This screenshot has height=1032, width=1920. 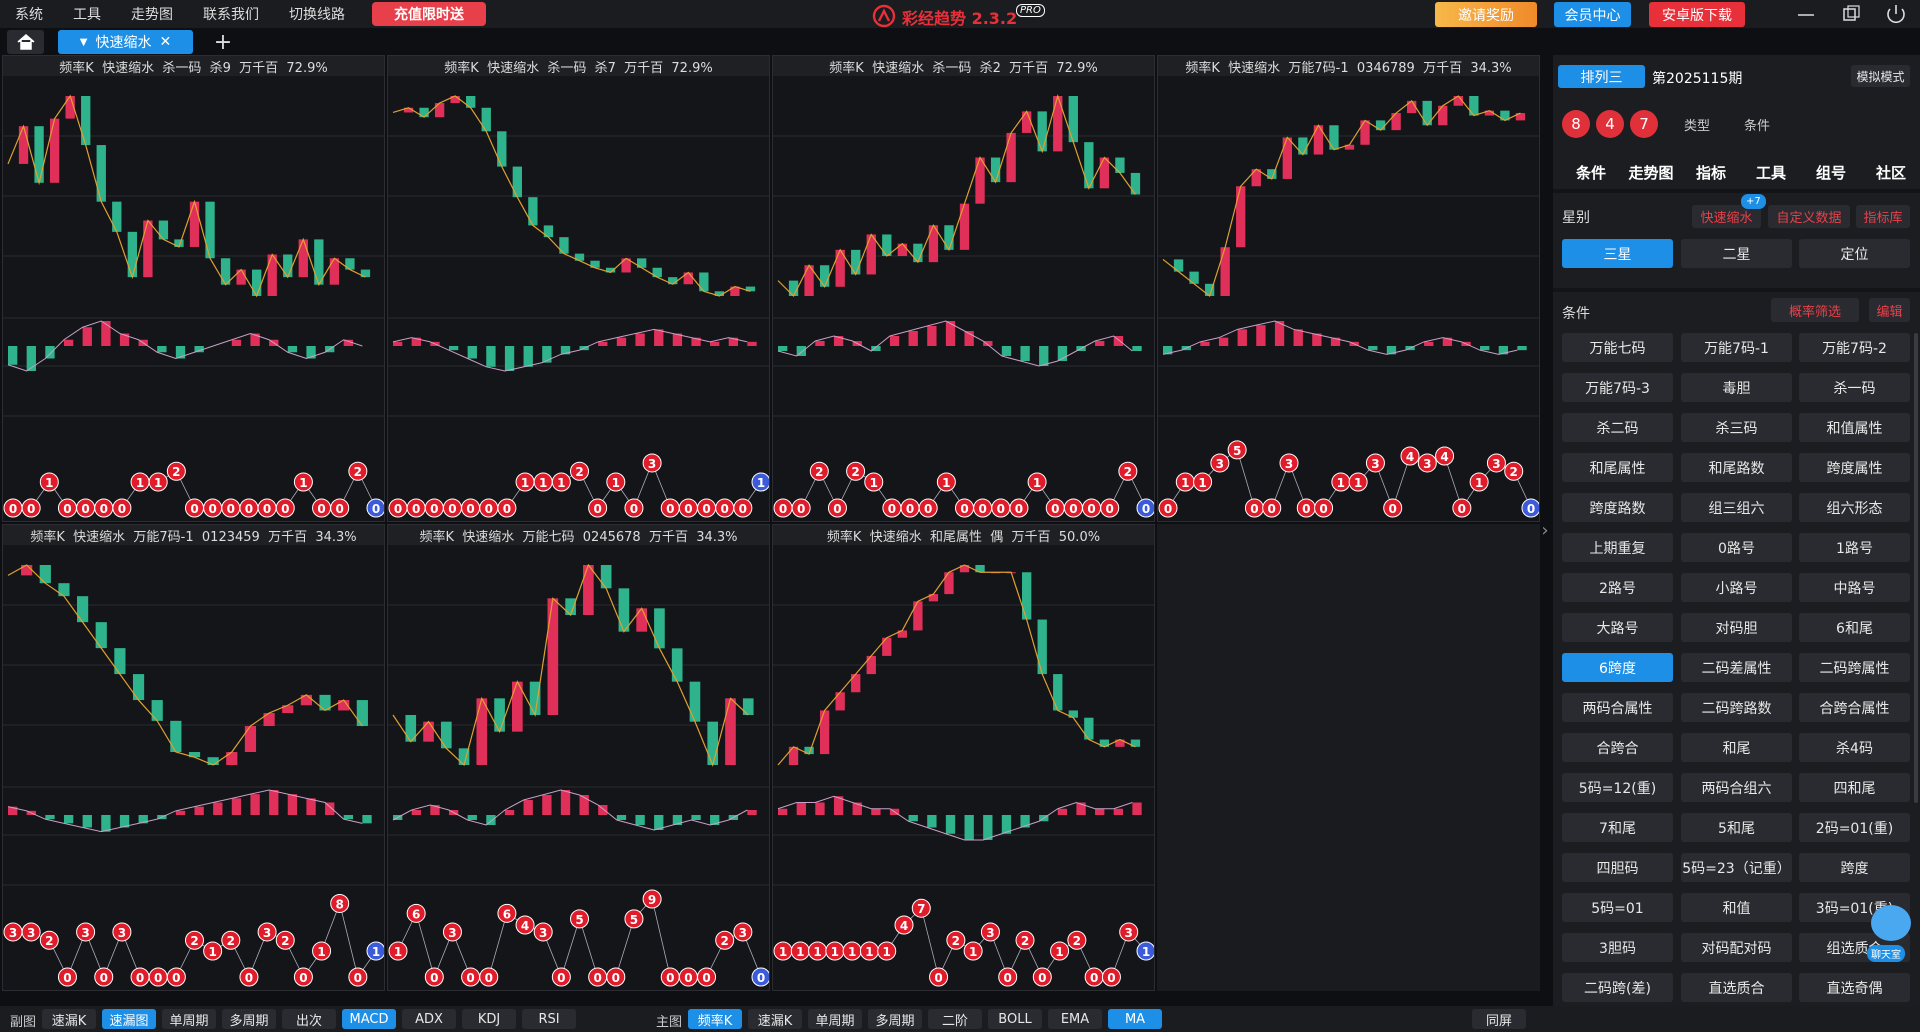 I want to click on same-screen: 同屏, so click(x=1499, y=1019).